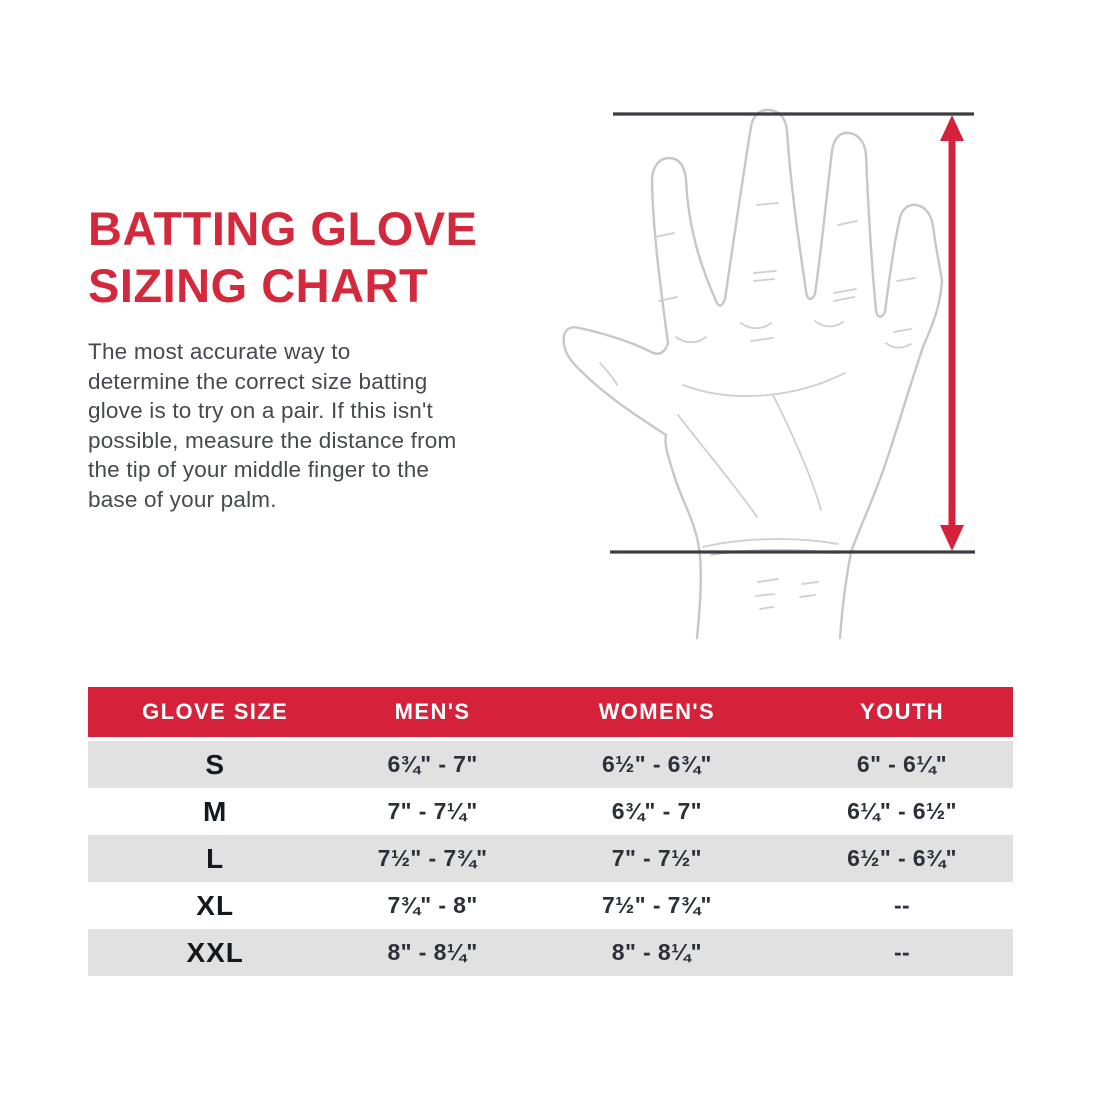  I want to click on cell-youth: 6¼" - 6½", so click(902, 811).